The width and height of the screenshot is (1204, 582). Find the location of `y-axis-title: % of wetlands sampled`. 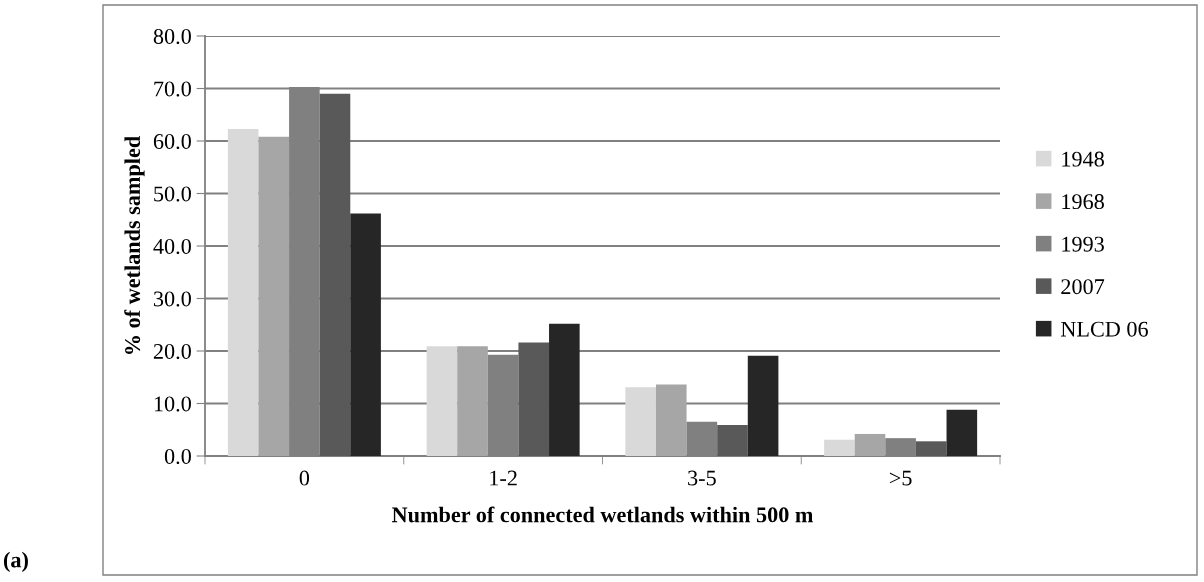

y-axis-title: % of wetlands sampled is located at coordinates (134, 245).